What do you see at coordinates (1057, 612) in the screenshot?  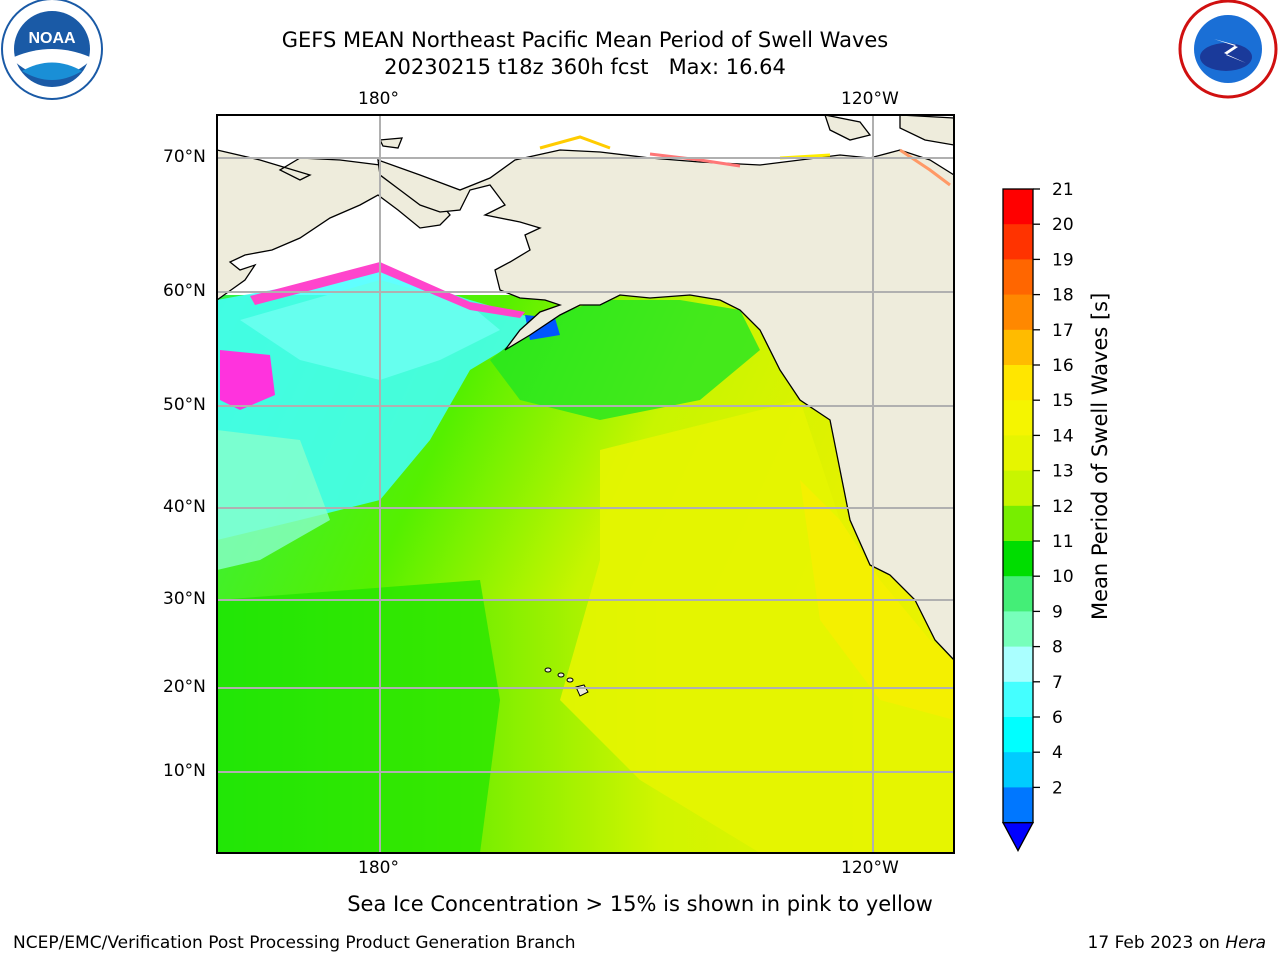 I see `colorbar-tick-label: 9` at bounding box center [1057, 612].